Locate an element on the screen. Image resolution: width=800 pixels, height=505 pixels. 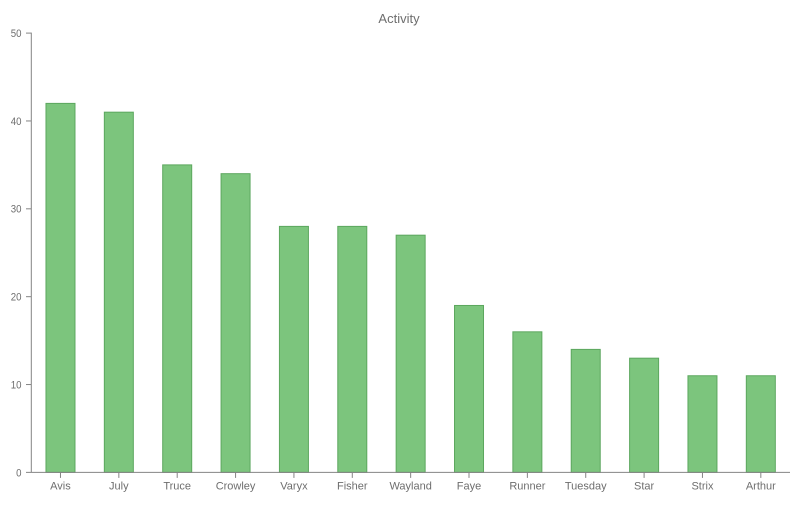
svg-text: Runner is located at coordinates (527, 487).